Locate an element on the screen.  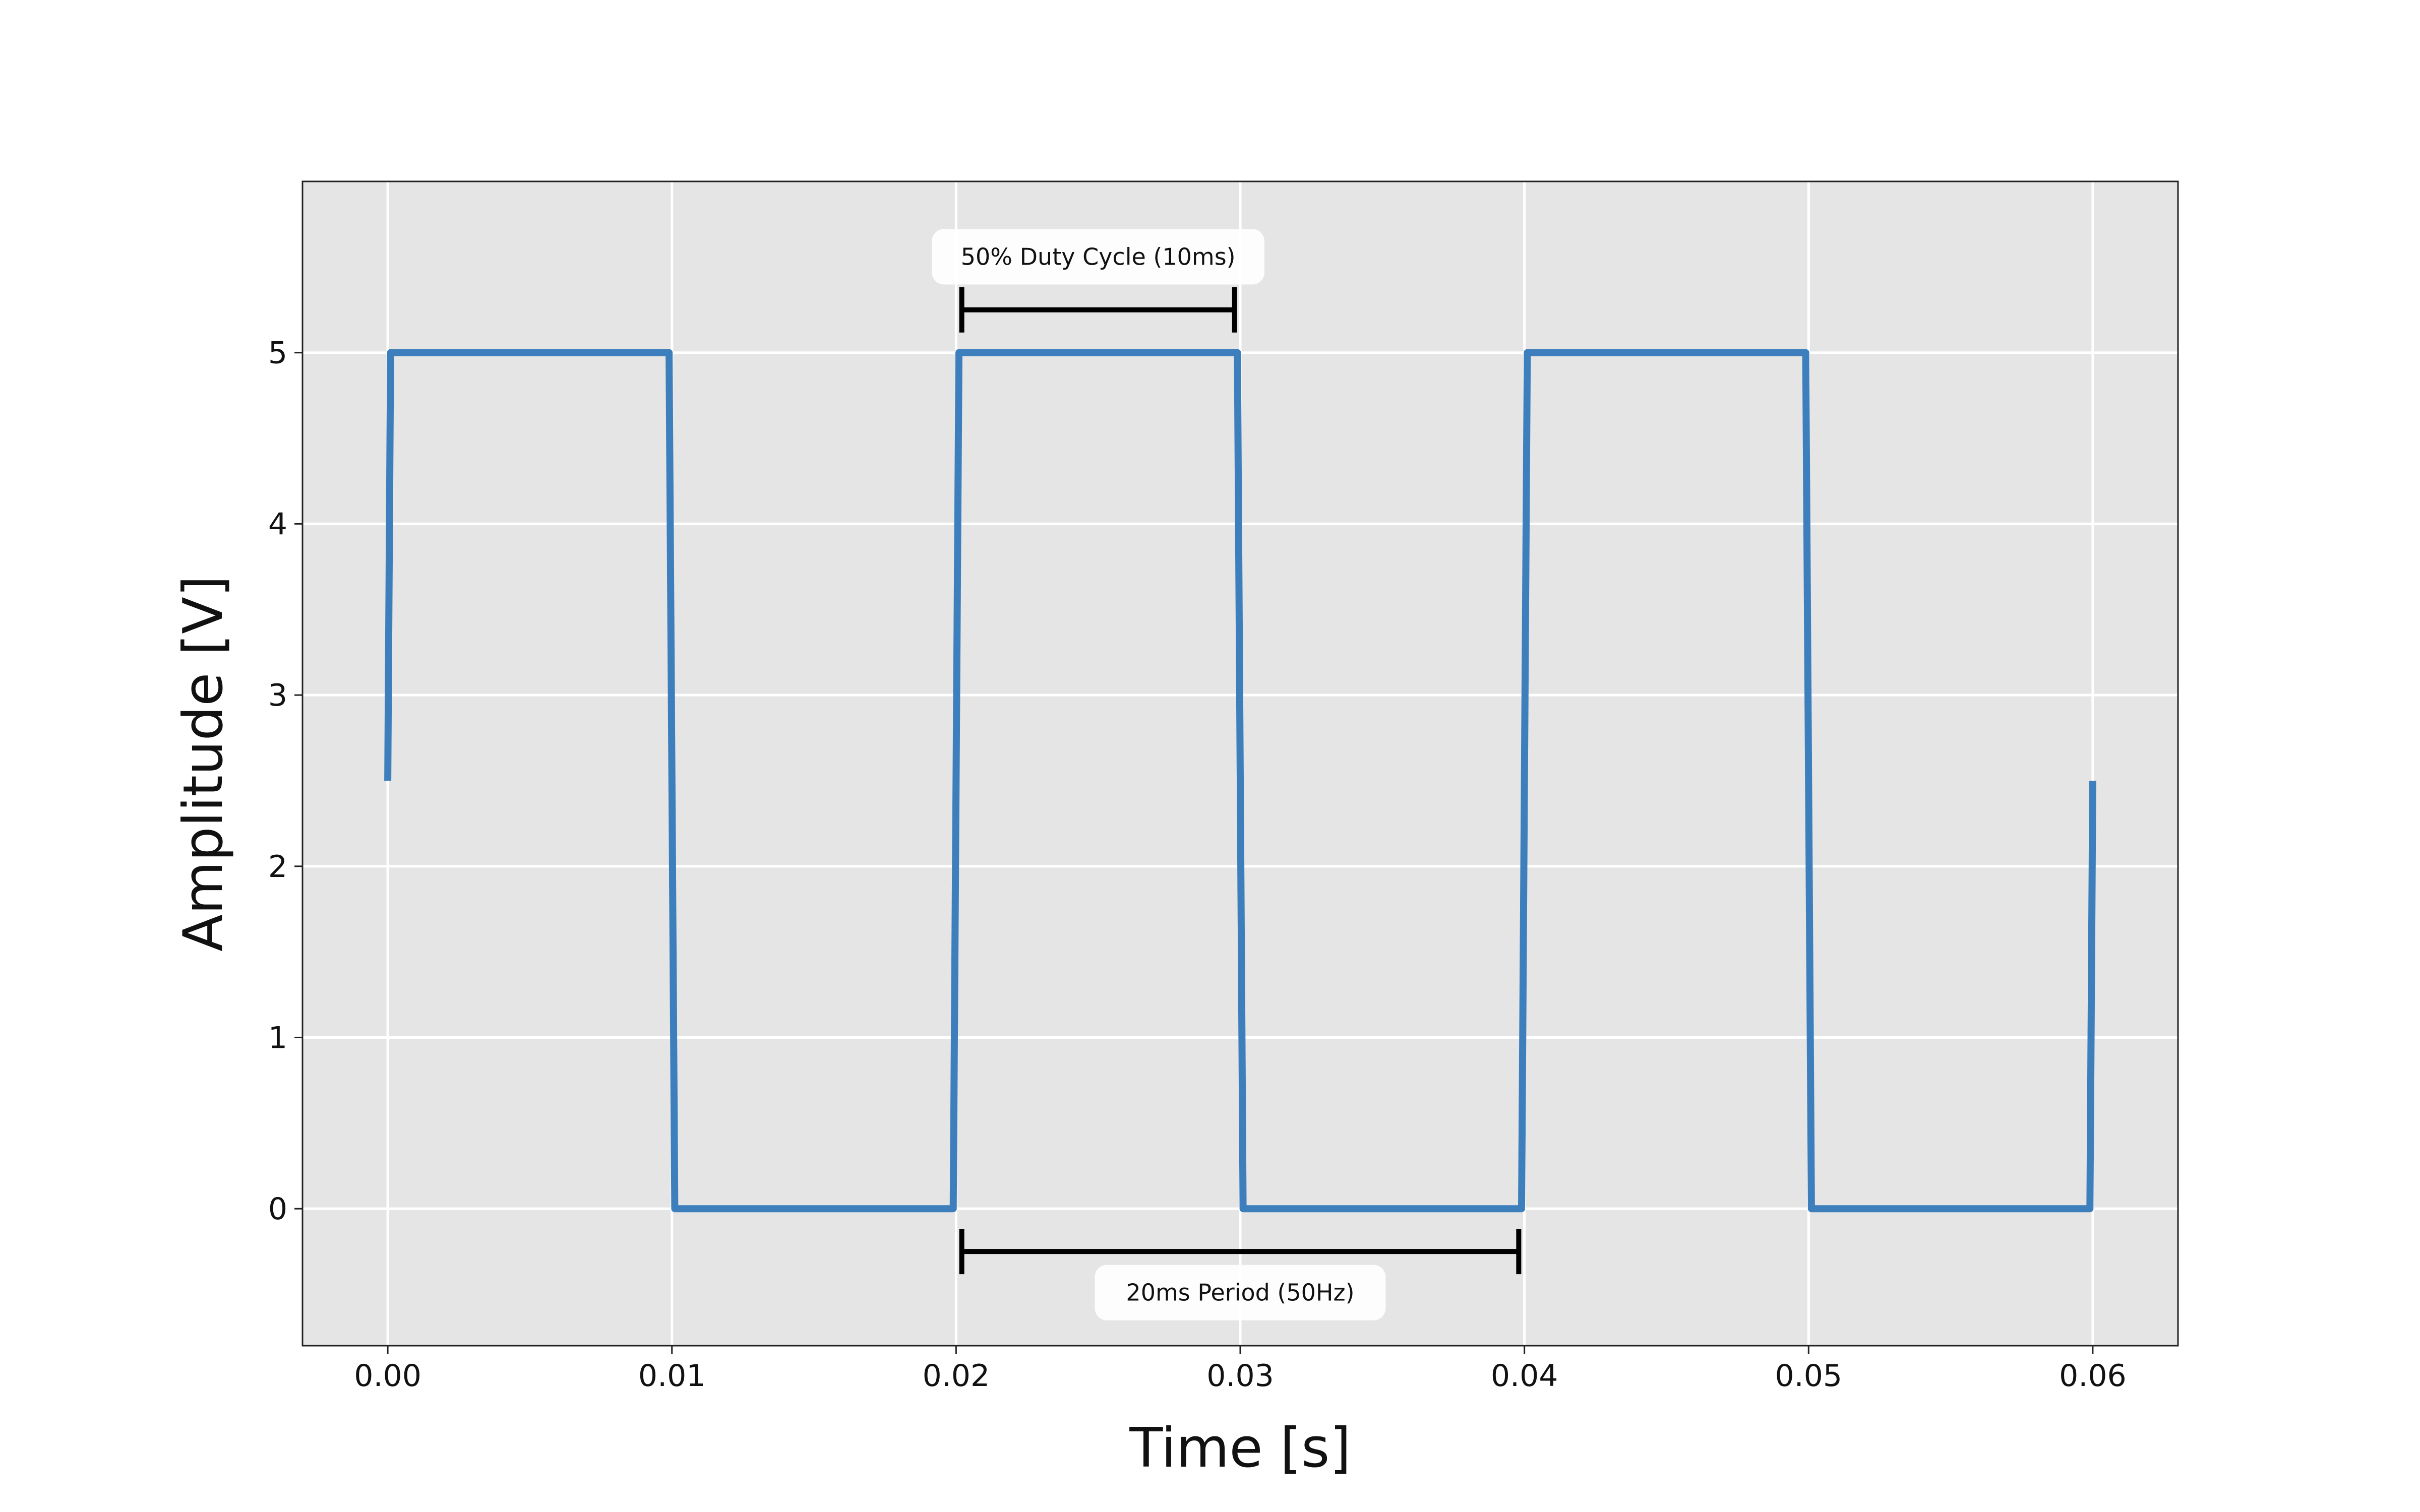
y-tick-label: 2 is located at coordinates (277, 867).